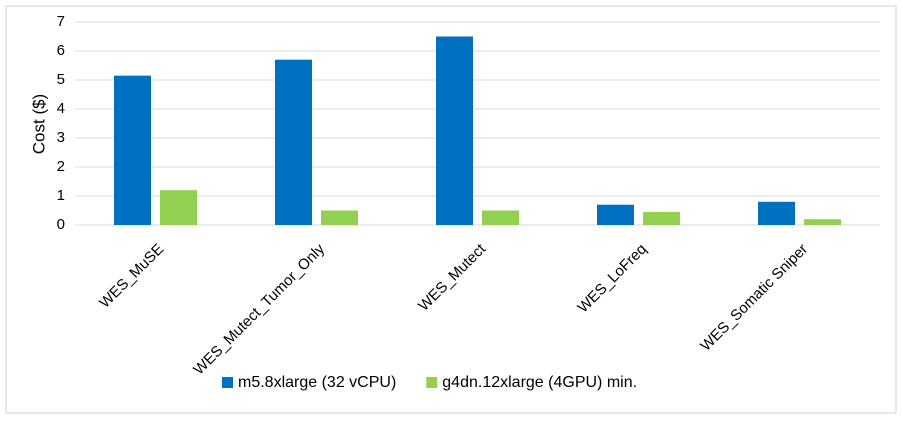 The image size is (903, 421). I want to click on y-tick-label: 2, so click(61, 166).